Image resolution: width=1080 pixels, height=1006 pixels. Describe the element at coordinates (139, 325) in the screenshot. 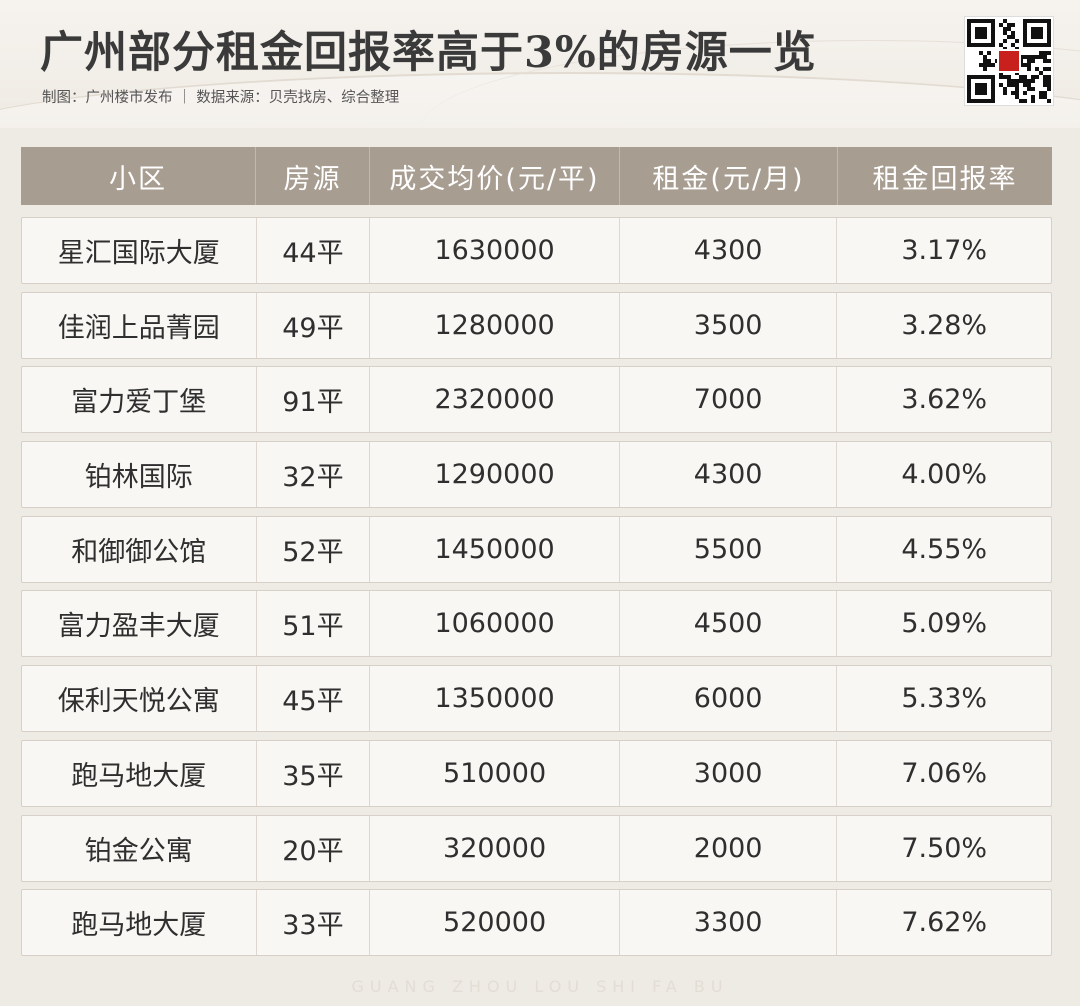

I see `cell-community: 佳润上品菁园` at that location.